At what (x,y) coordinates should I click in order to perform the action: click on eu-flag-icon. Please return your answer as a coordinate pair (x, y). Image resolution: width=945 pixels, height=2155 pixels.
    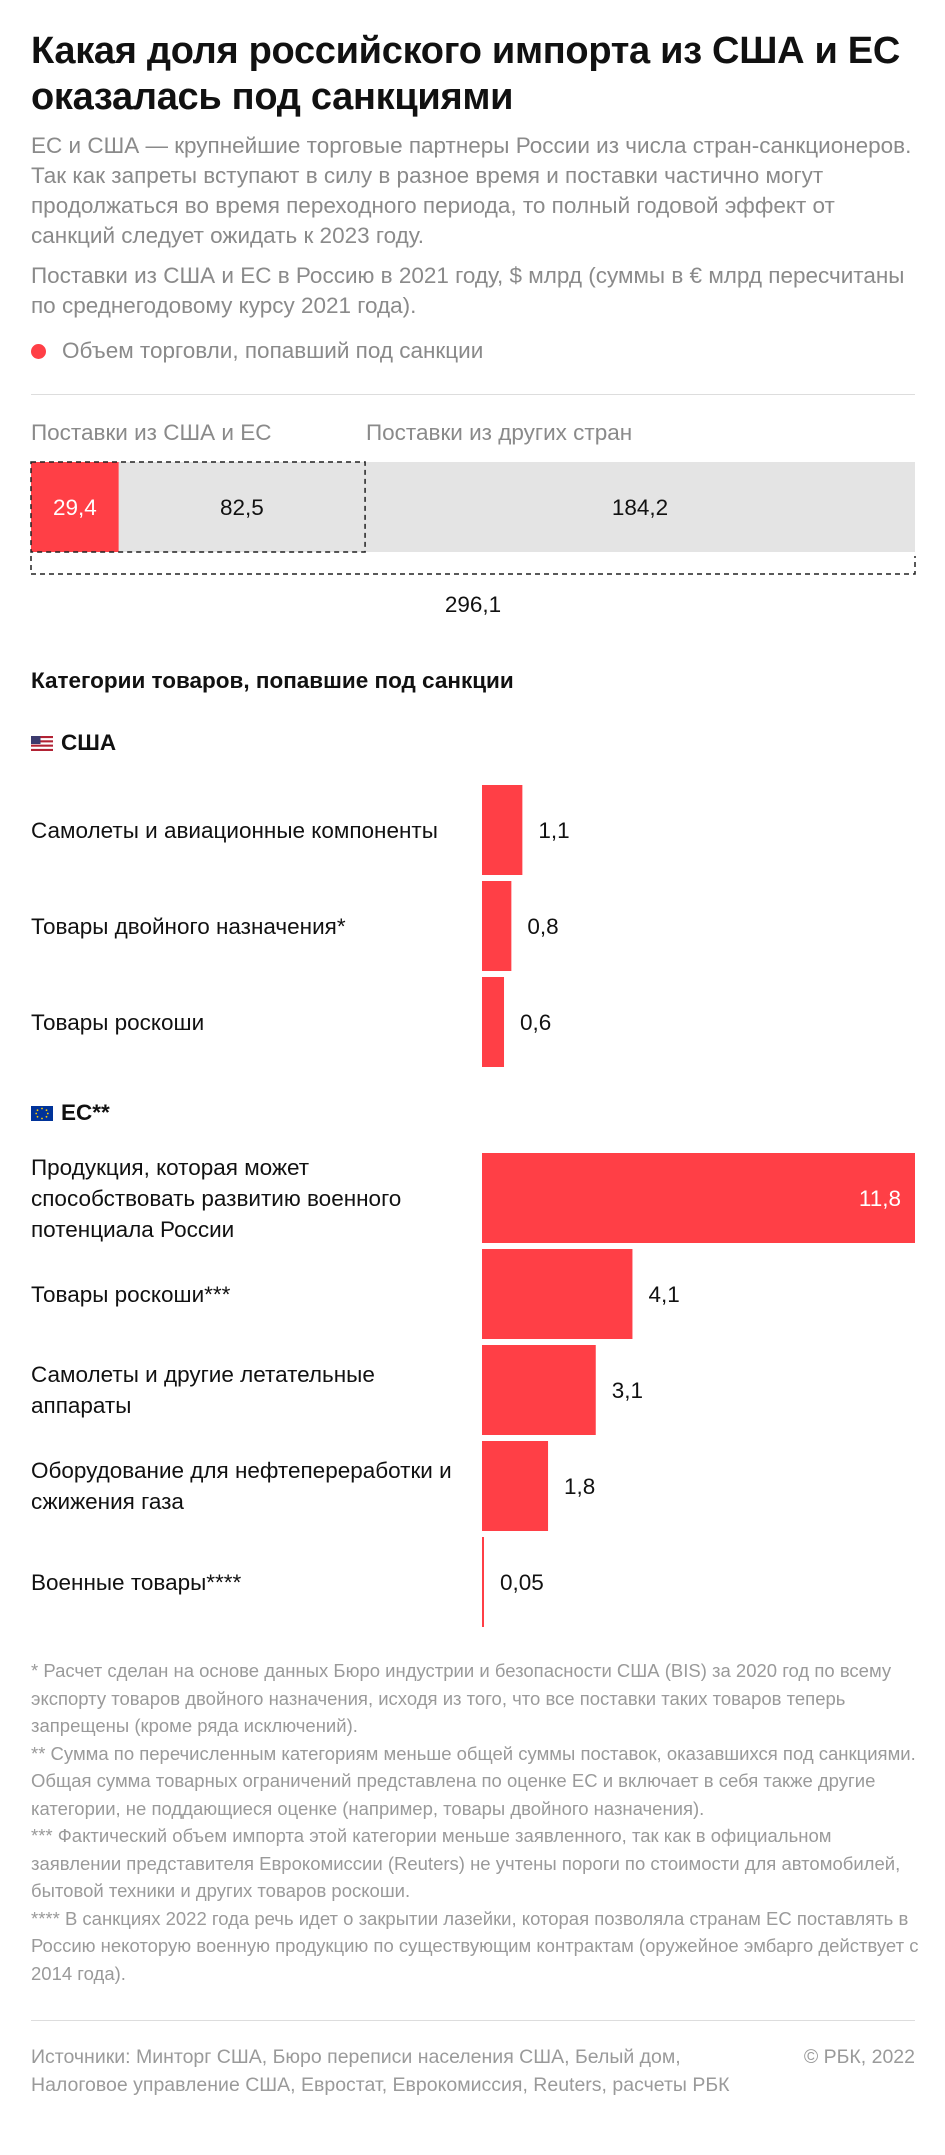
    Looking at the image, I should click on (42, 1113).